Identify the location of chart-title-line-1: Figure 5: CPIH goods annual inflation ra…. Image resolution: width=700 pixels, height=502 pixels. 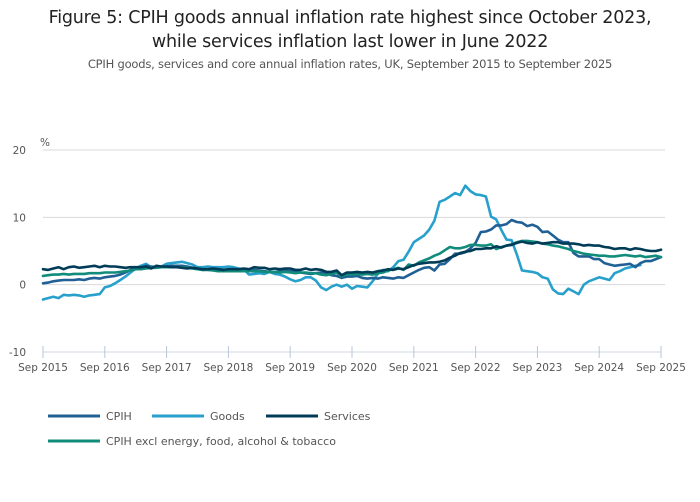
(350, 18).